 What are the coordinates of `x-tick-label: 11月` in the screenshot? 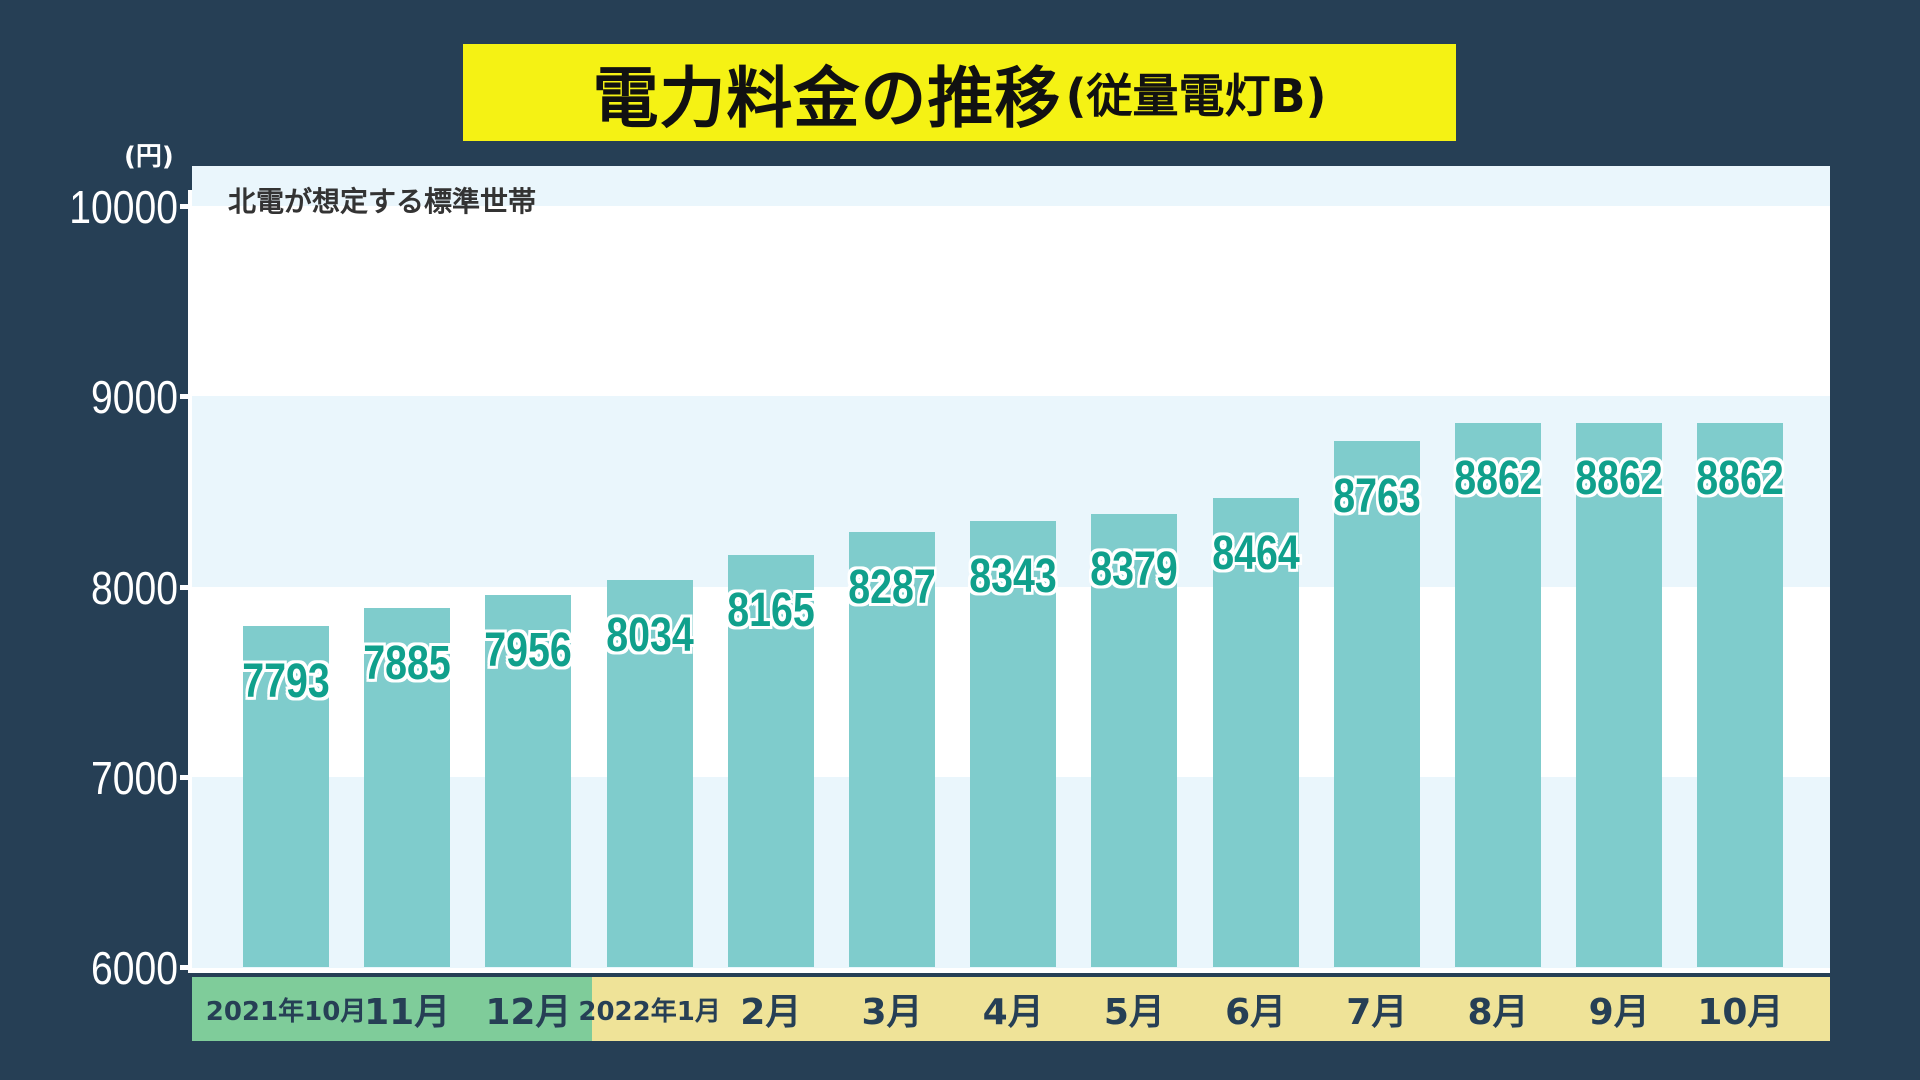 It's located at (407, 1012).